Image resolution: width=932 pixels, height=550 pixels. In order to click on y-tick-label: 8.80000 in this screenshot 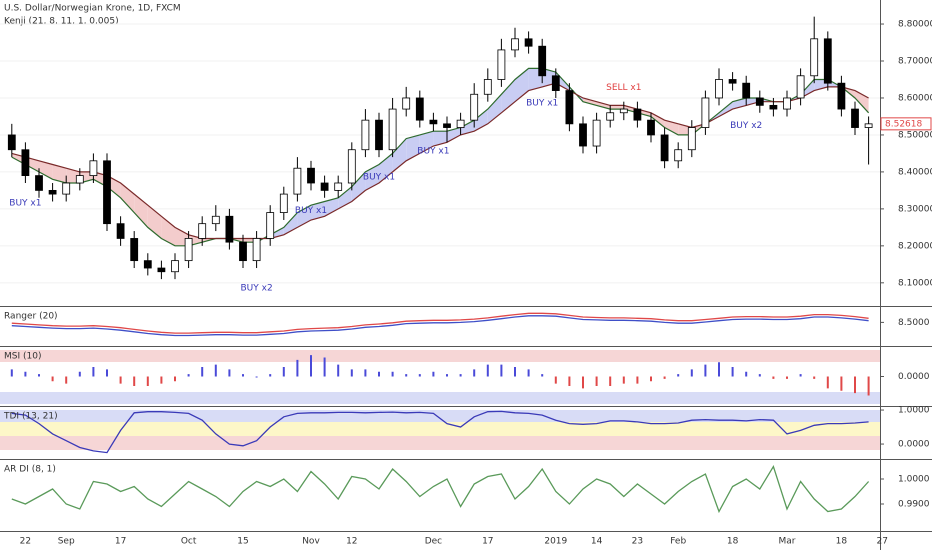, I will do `click(915, 25)`.